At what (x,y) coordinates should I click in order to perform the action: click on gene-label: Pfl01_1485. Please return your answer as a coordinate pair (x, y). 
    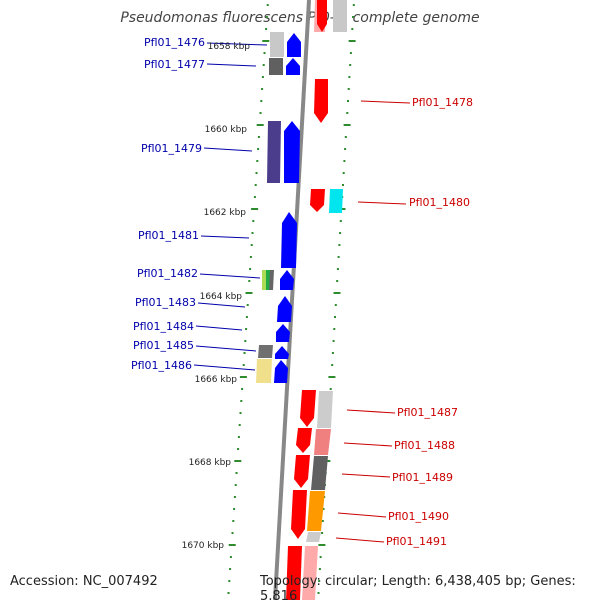
    Looking at the image, I should click on (163, 345).